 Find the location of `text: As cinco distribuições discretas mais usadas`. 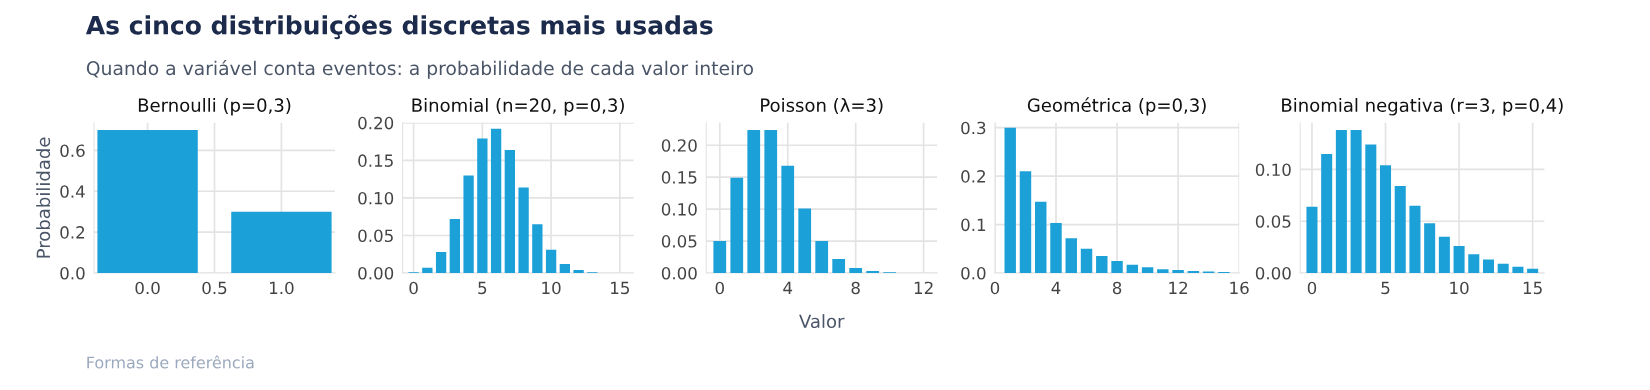

text: As cinco distribuições discretas mais usadas is located at coordinates (399, 27).